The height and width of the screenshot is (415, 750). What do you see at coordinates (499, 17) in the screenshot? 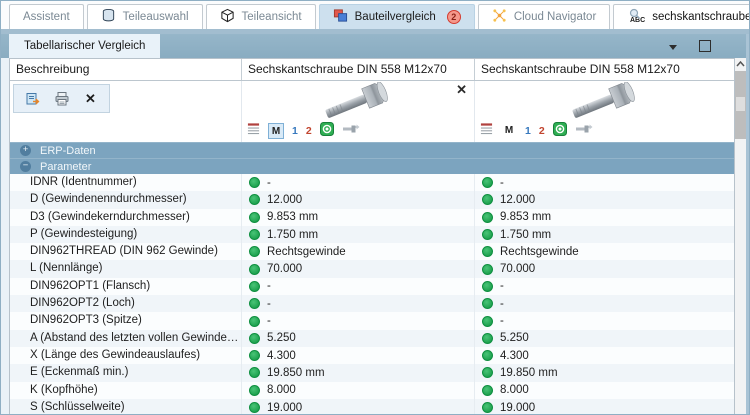
I see `network-icon` at bounding box center [499, 17].